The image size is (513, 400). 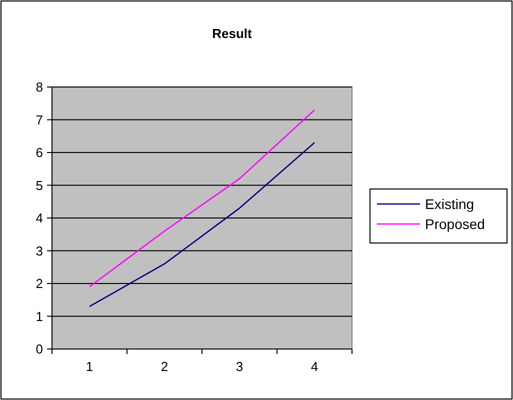 I want to click on y-tick-label: 1, so click(x=39, y=316).